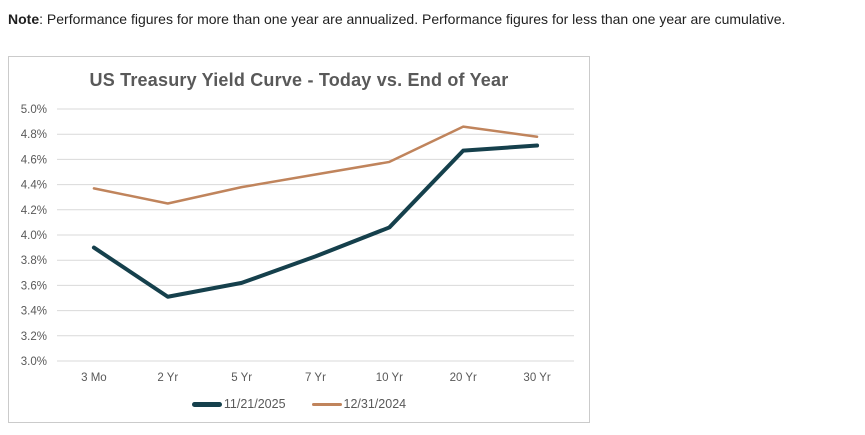  What do you see at coordinates (389, 378) in the screenshot?
I see `x-tick-label: 10 Yr` at bounding box center [389, 378].